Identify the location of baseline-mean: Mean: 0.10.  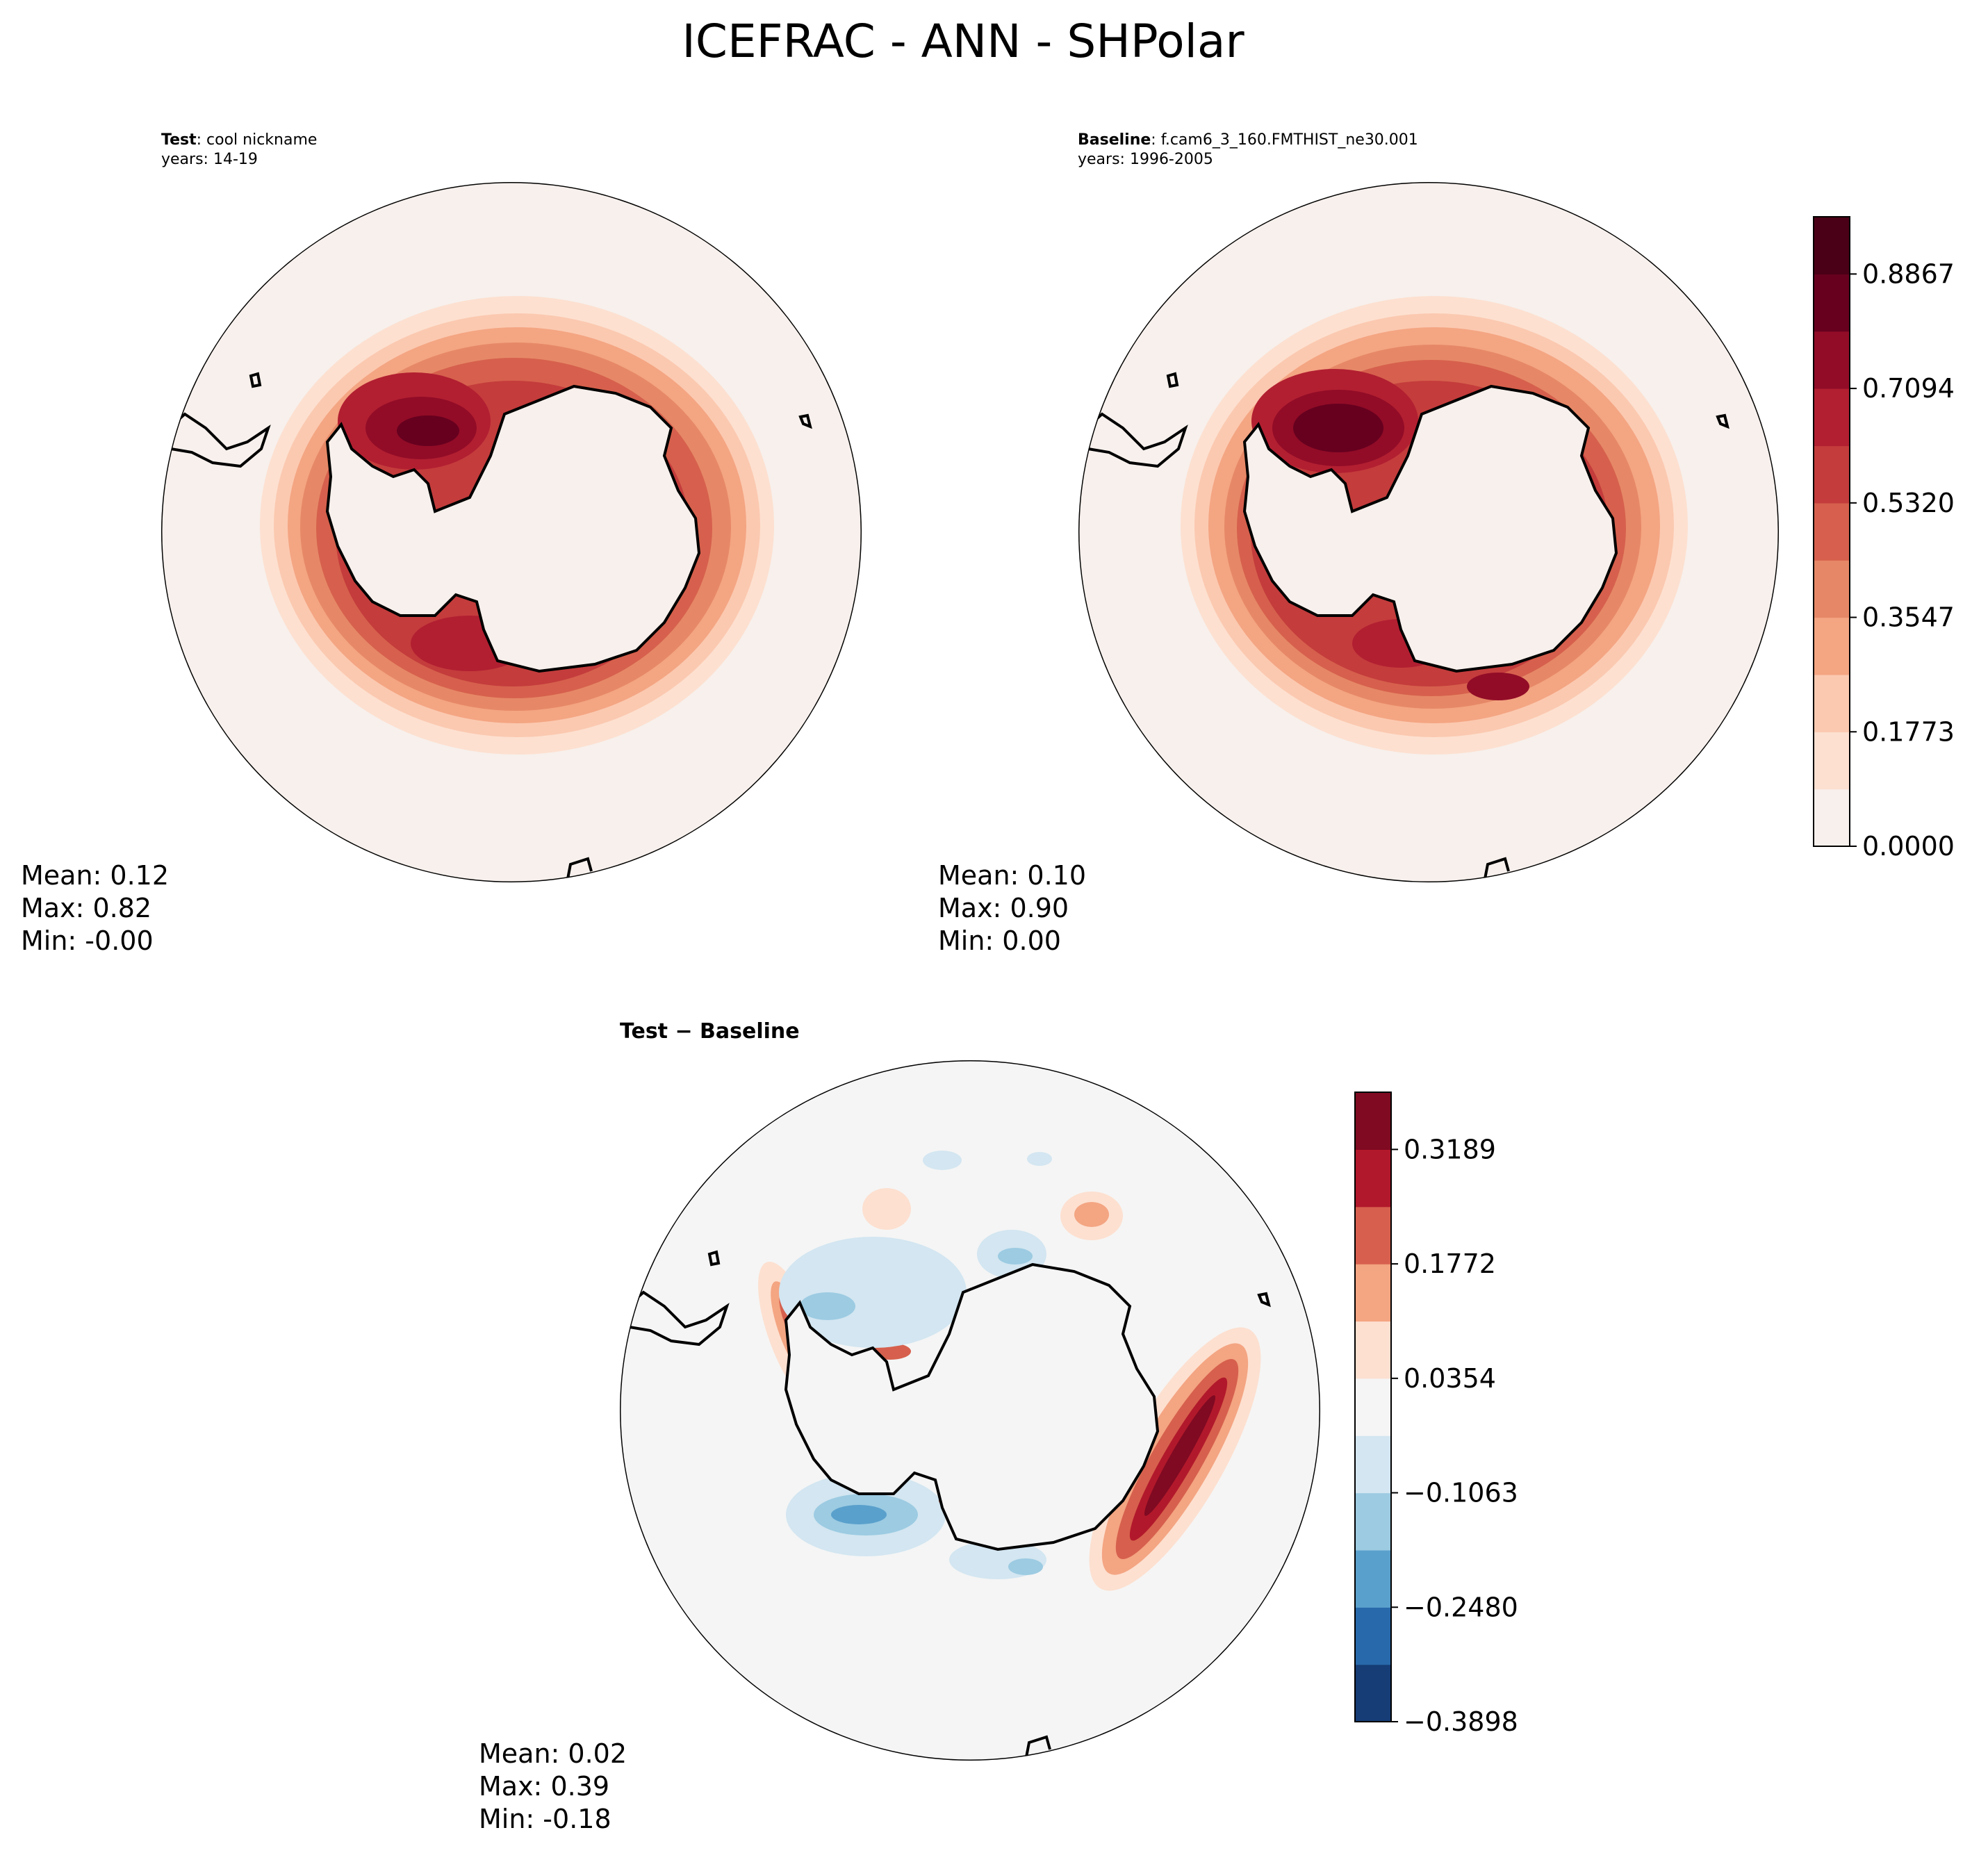
(1012, 875).